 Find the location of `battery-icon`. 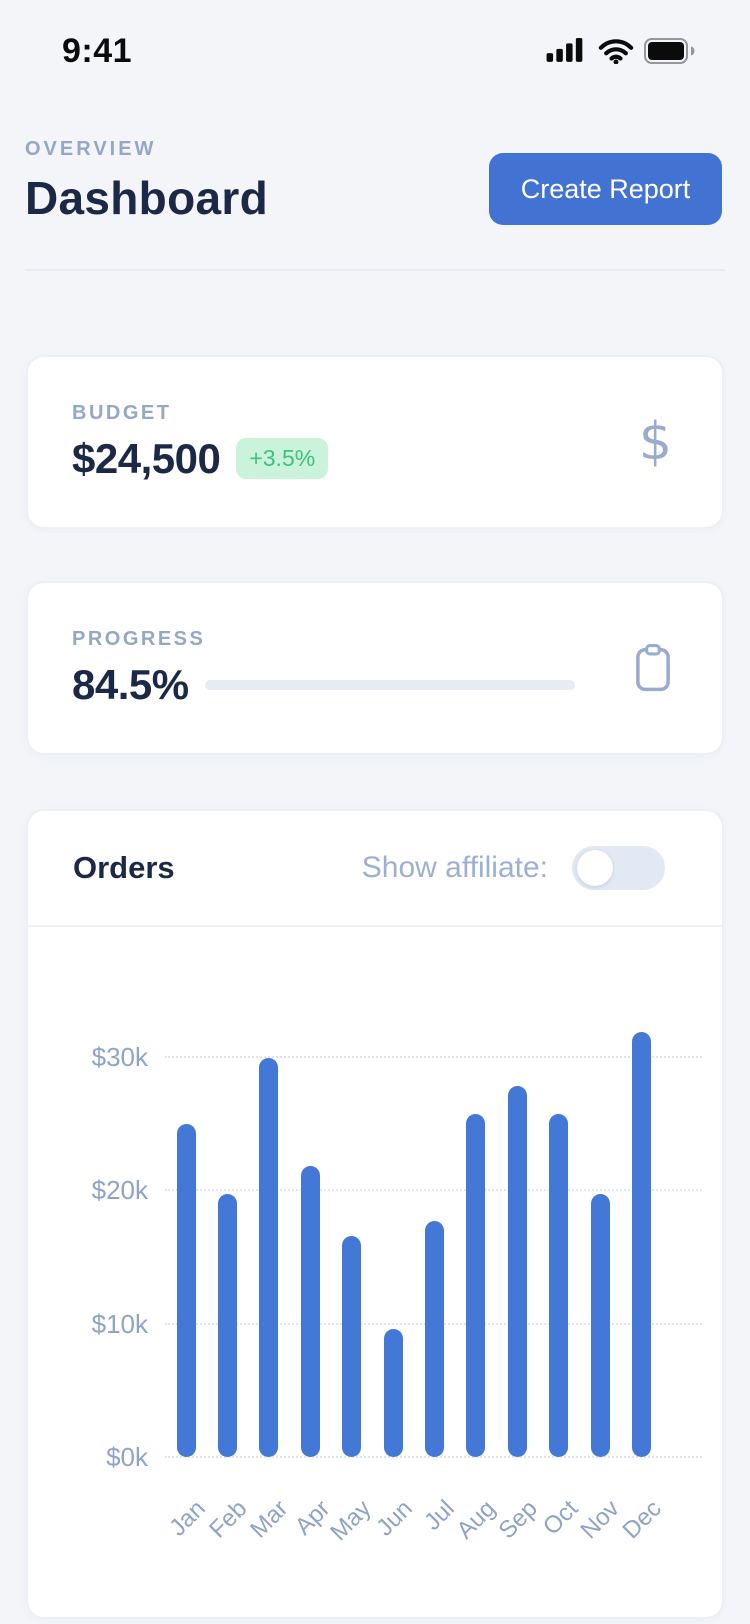

battery-icon is located at coordinates (669, 51).